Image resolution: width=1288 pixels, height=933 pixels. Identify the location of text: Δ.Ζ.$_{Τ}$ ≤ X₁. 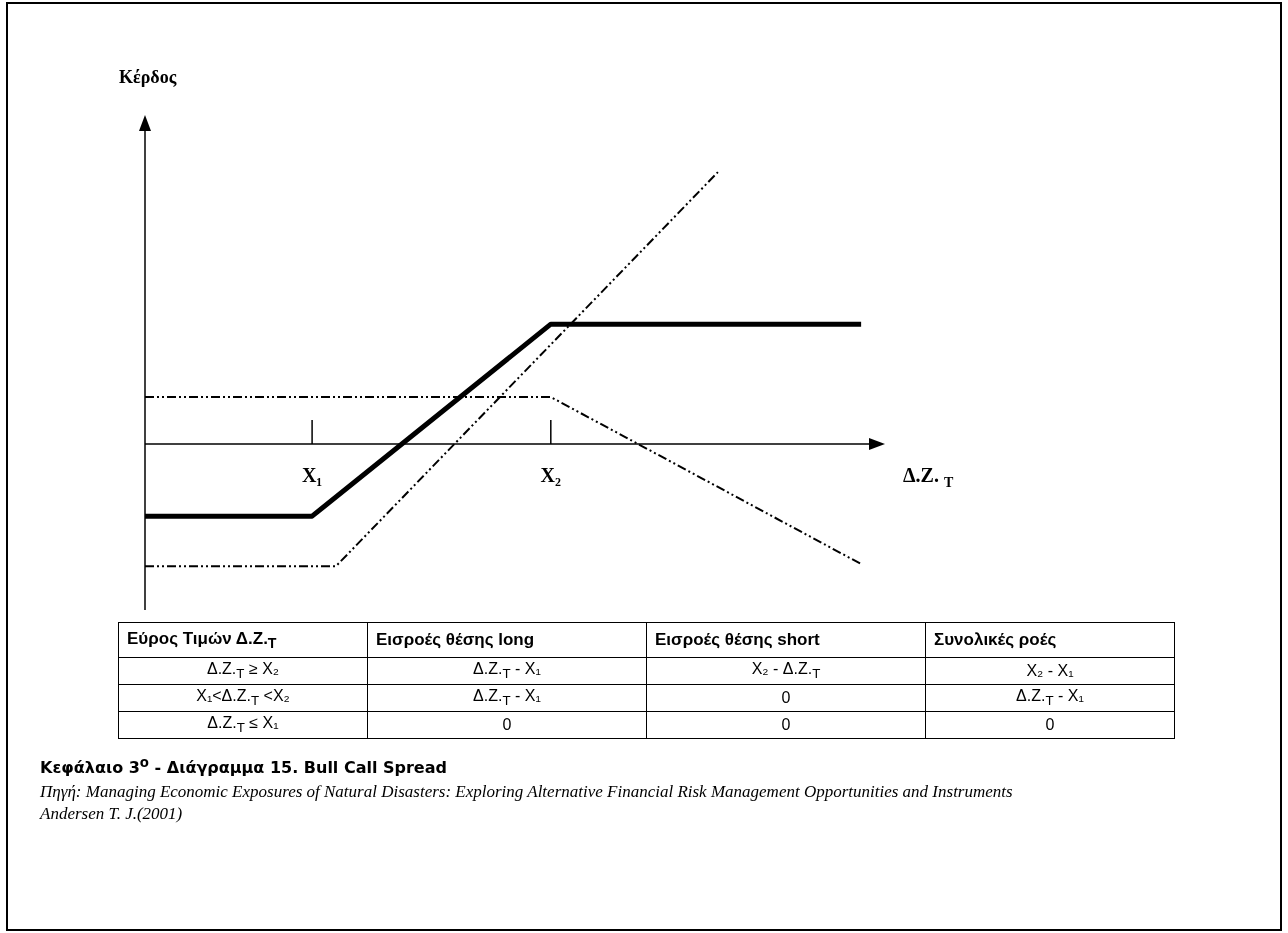
(243, 725).